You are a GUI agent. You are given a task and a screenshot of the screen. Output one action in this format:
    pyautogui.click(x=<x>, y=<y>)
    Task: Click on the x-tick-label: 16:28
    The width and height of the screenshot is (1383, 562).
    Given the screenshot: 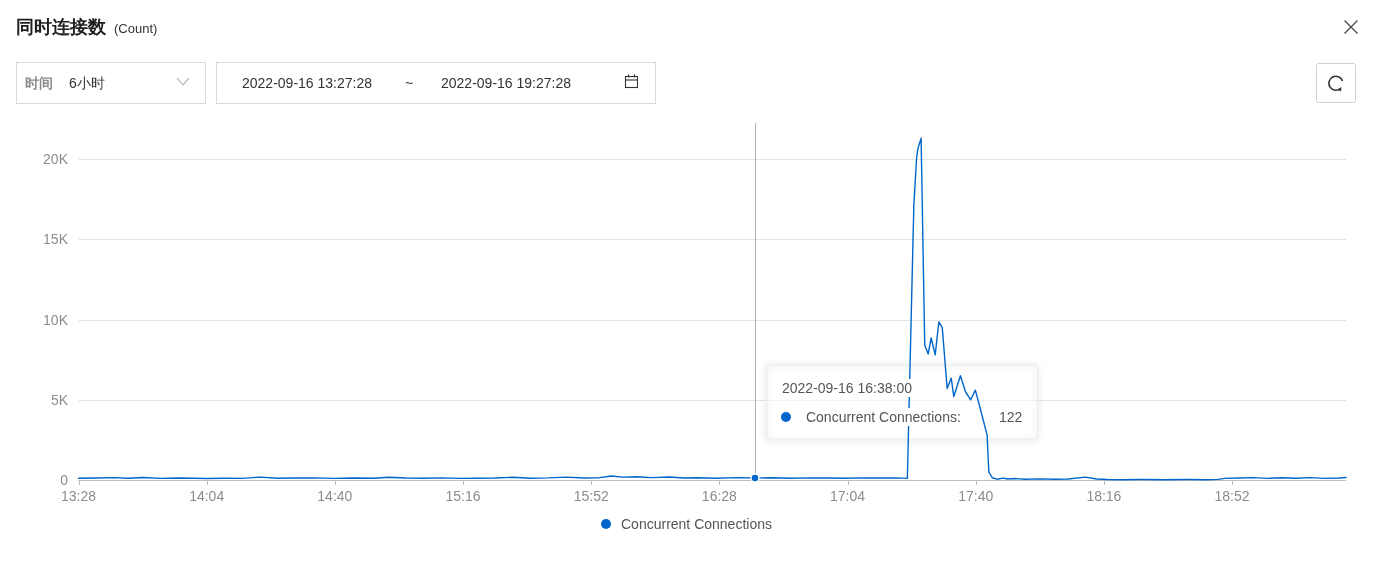 What is the action you would take?
    pyautogui.click(x=719, y=496)
    